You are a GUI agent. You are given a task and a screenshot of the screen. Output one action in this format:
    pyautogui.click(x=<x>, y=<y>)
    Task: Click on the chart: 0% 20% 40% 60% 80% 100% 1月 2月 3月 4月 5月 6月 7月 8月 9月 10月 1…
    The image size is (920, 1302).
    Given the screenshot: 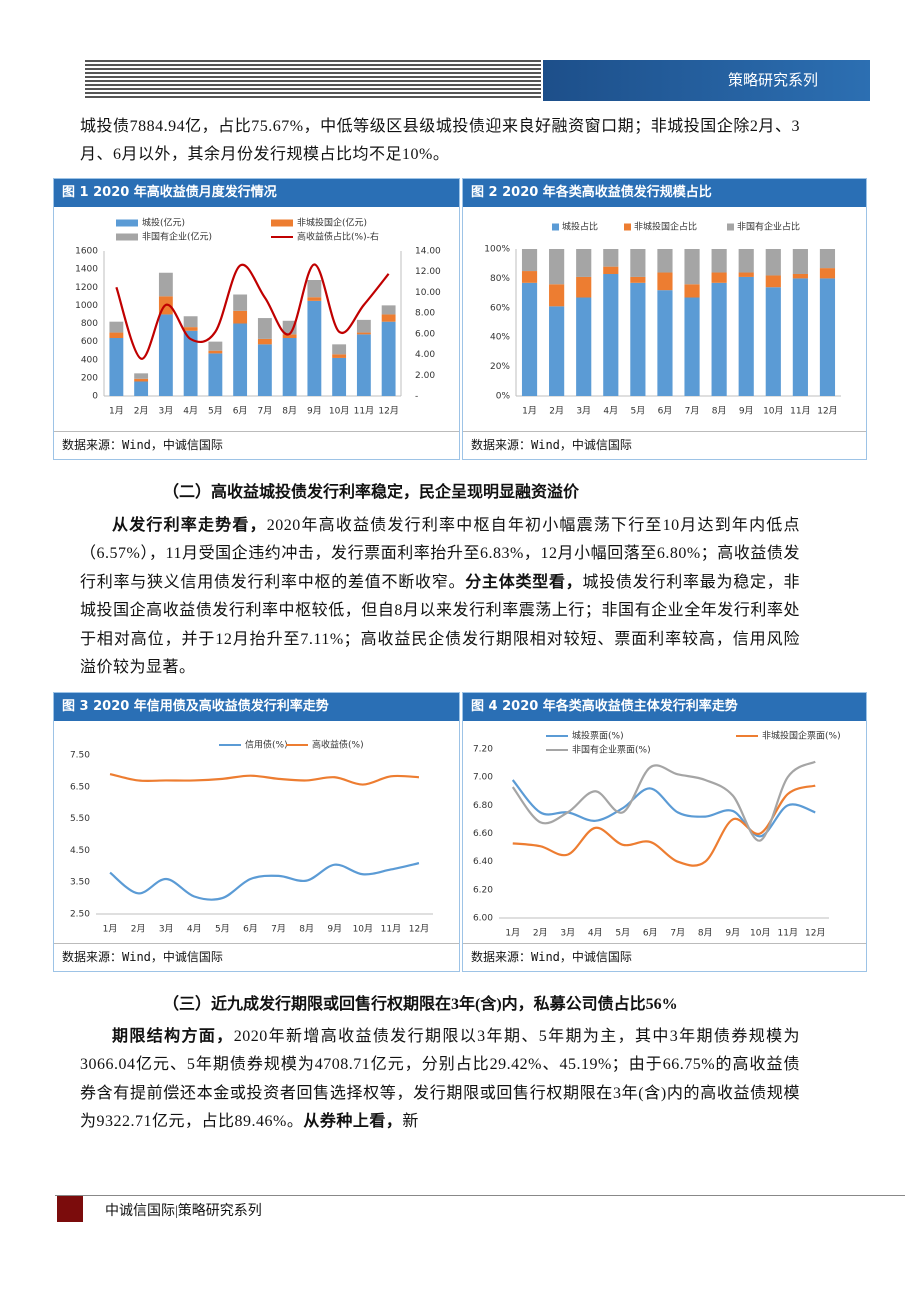 What is the action you would take?
    pyautogui.click(x=662, y=319)
    